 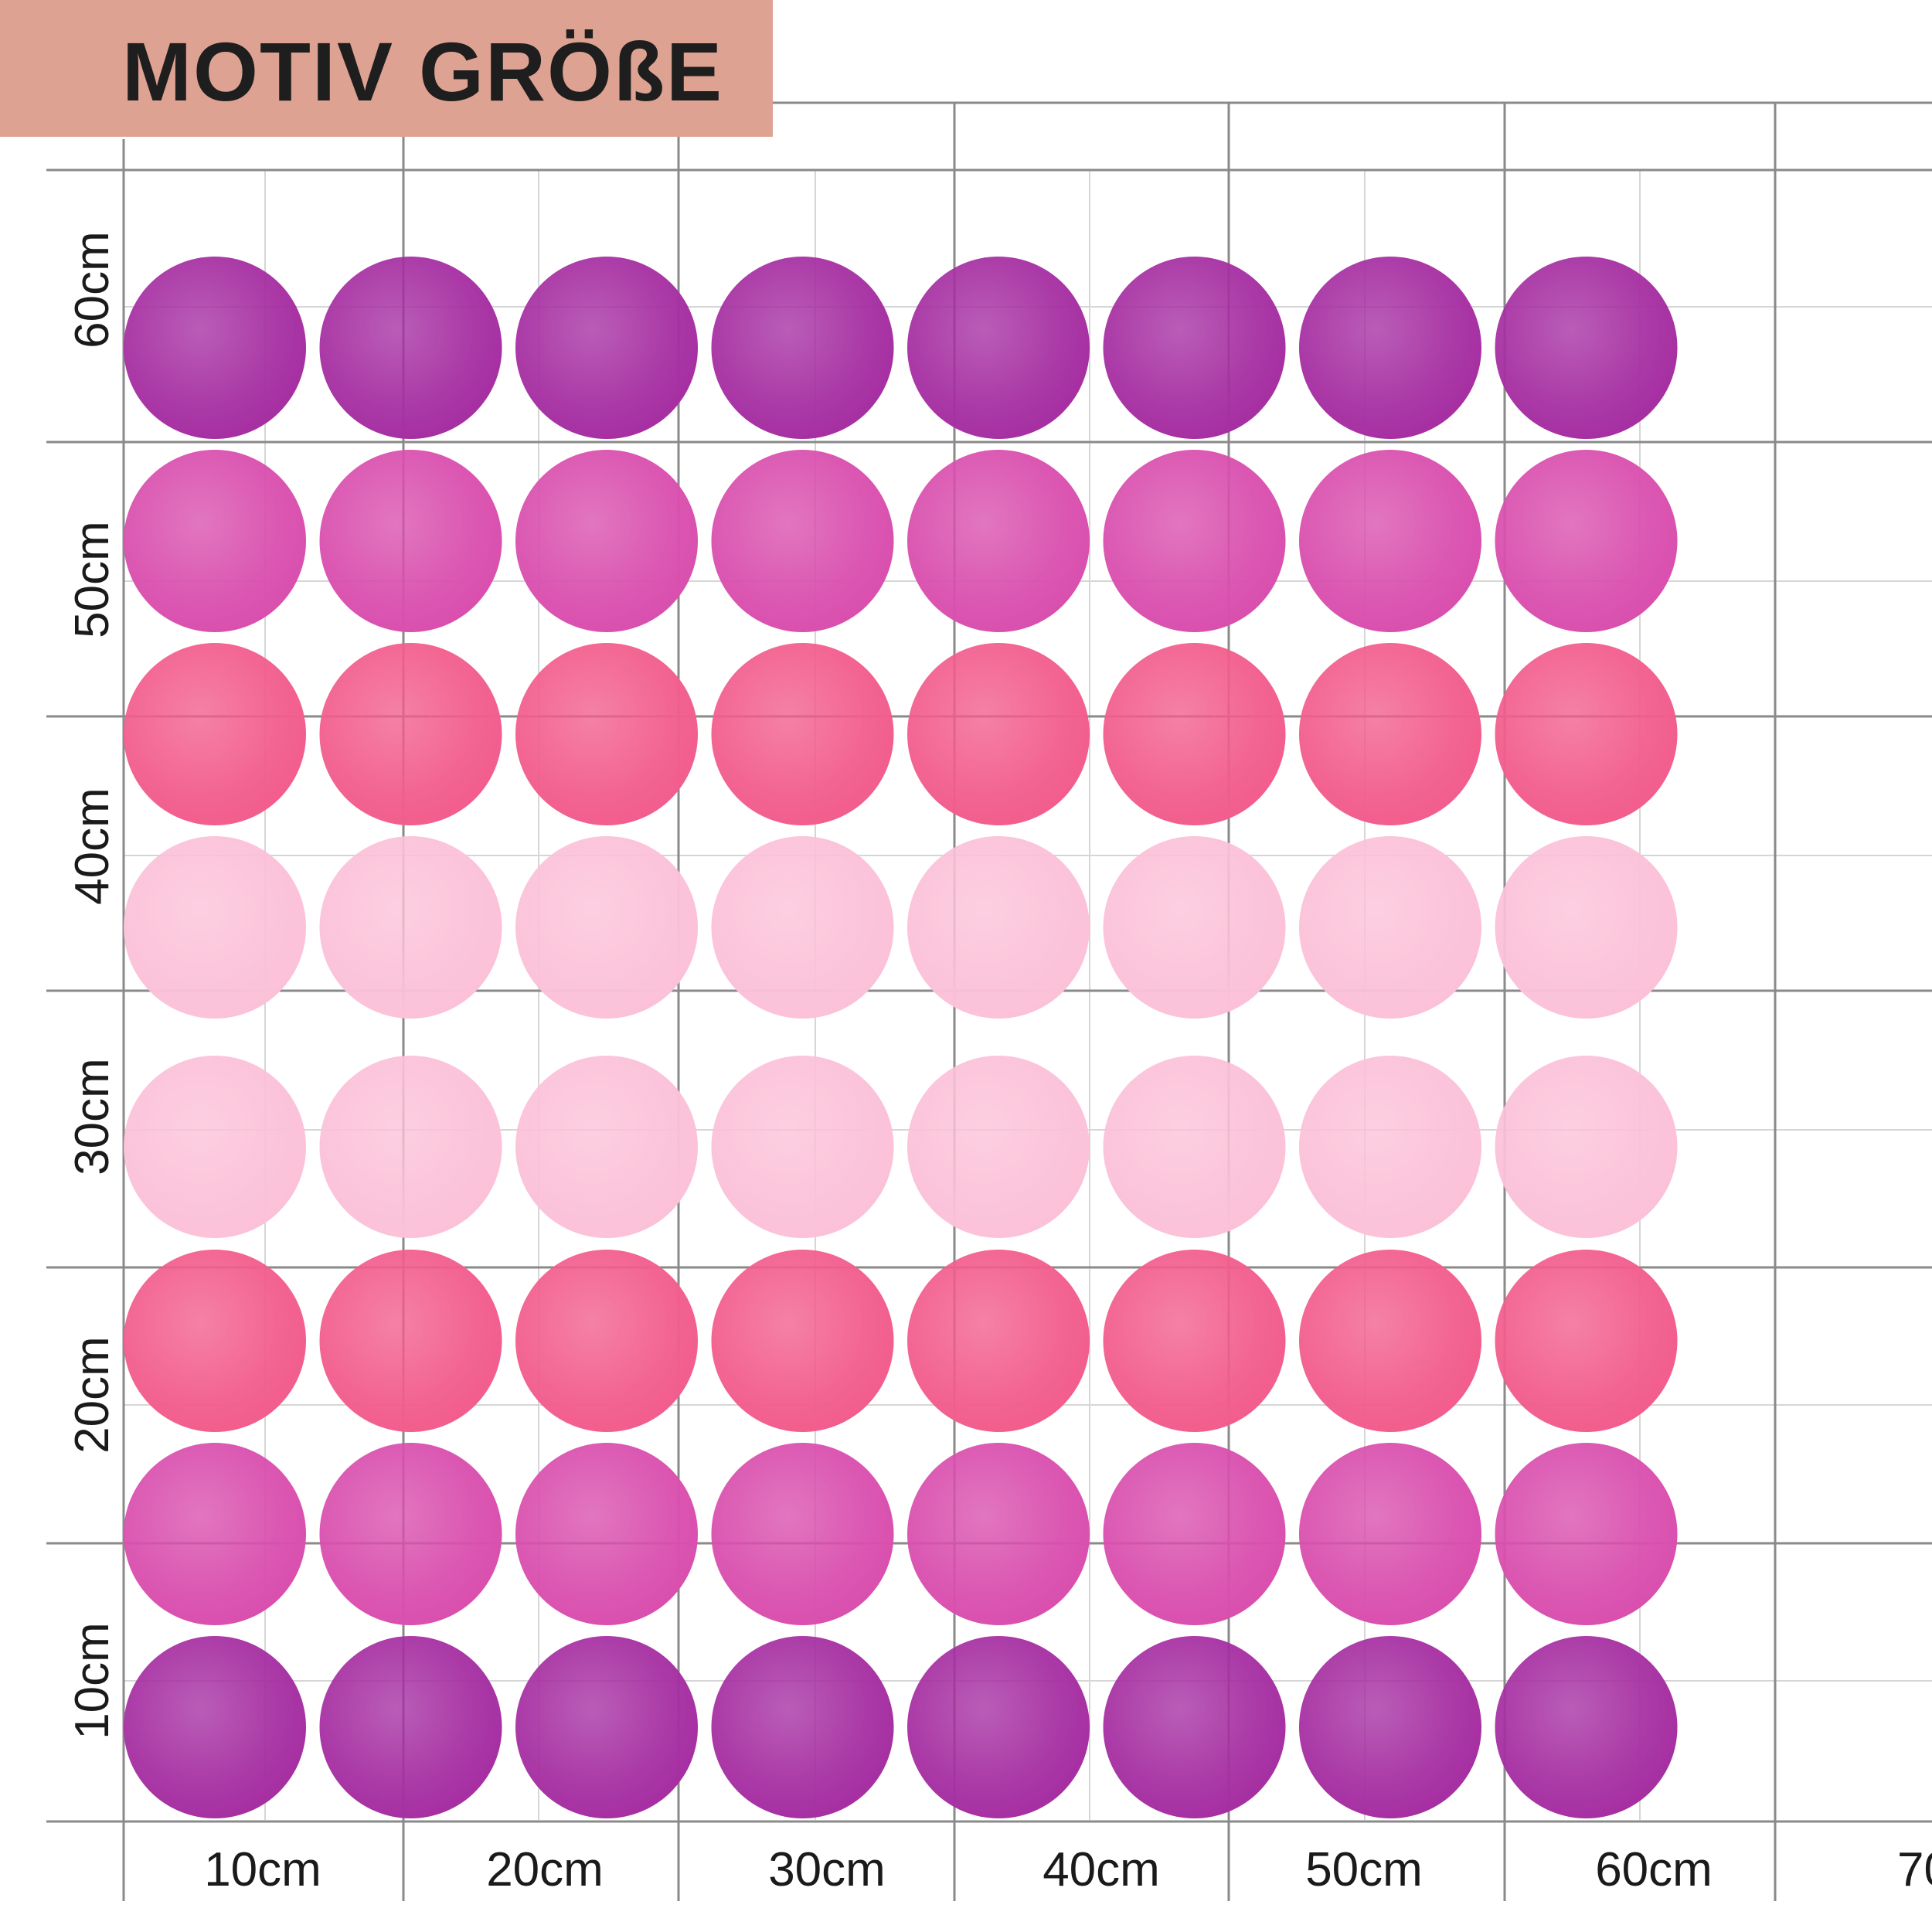 I want to click on dot-r6-c6, so click(x=1194, y=1341).